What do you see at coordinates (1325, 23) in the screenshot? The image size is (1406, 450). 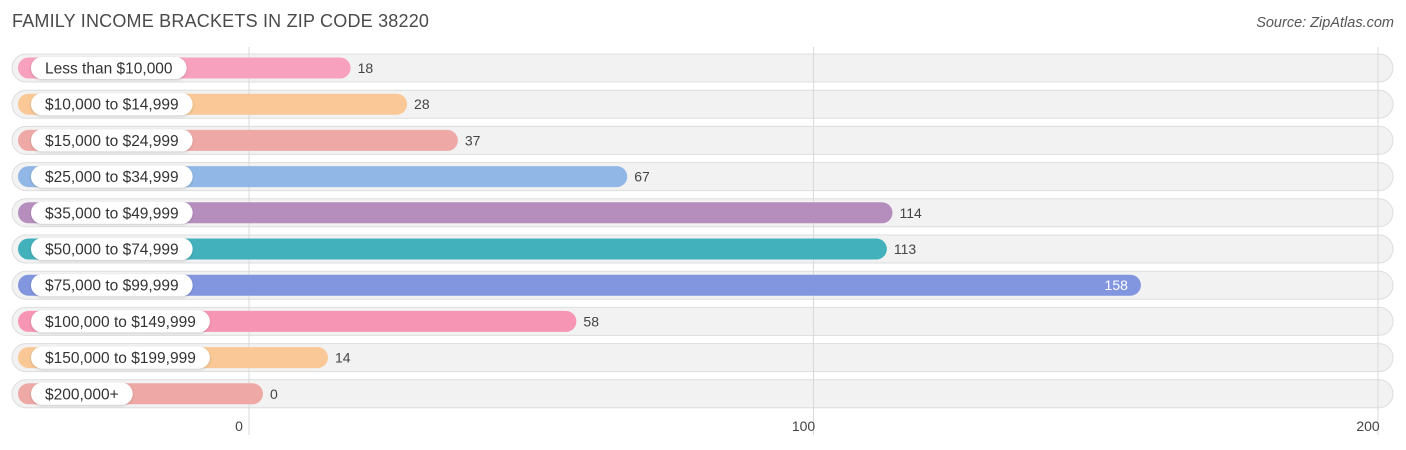 I see `chart-source: Source: ZipAtlas.com` at bounding box center [1325, 23].